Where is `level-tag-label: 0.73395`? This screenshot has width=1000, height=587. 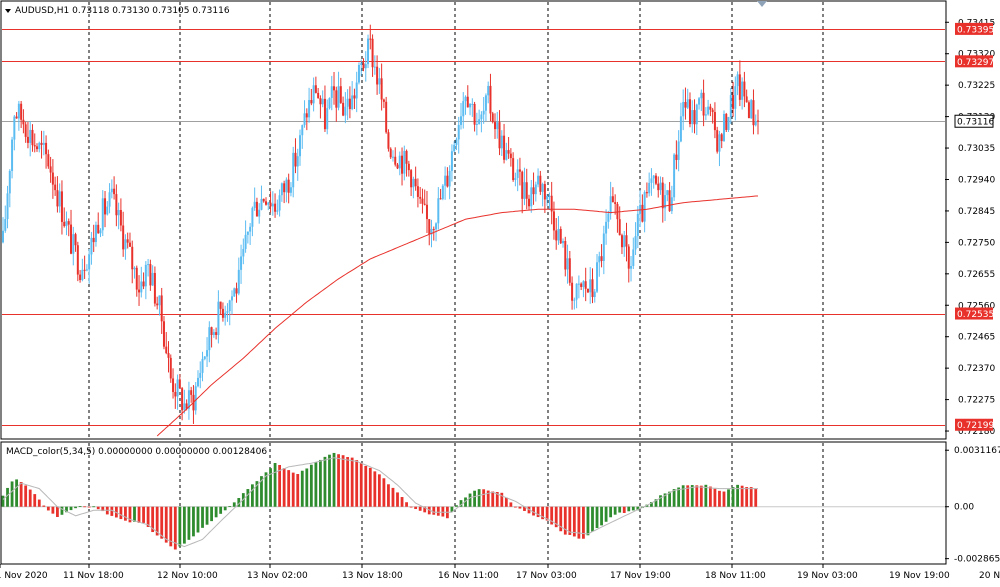
level-tag-label: 0.73395 is located at coordinates (975, 30).